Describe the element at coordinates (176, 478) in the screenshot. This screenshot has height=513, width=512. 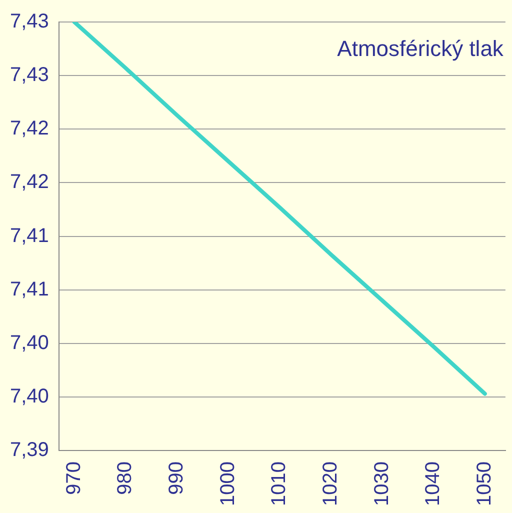
I see `x-tick-label: 990` at that location.